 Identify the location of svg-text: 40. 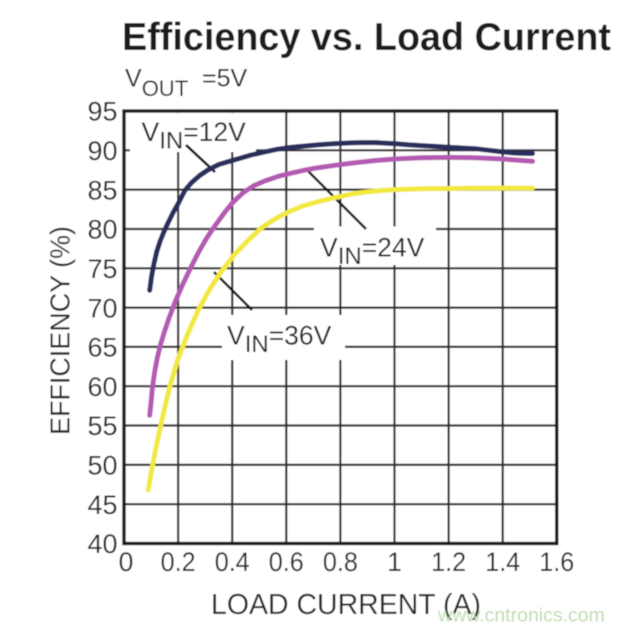
(103, 544).